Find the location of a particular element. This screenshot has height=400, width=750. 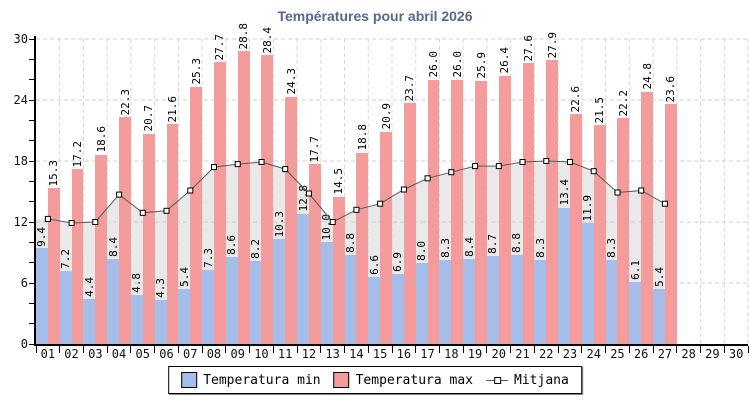

marker-square is located at coordinates (498, 380).